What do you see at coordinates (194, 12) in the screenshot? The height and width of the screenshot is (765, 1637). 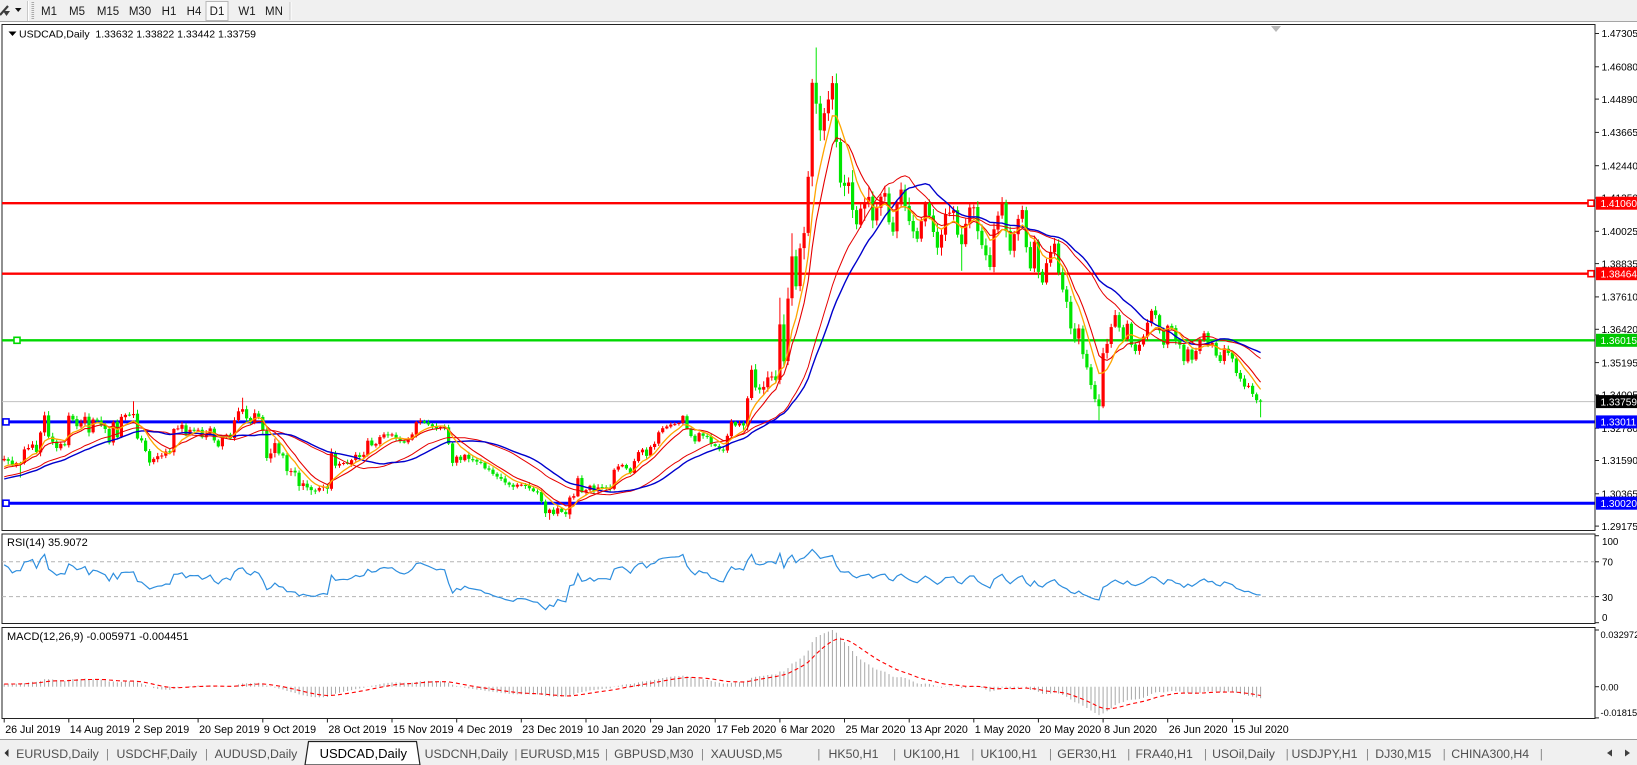 I see `svg-text: H4` at bounding box center [194, 12].